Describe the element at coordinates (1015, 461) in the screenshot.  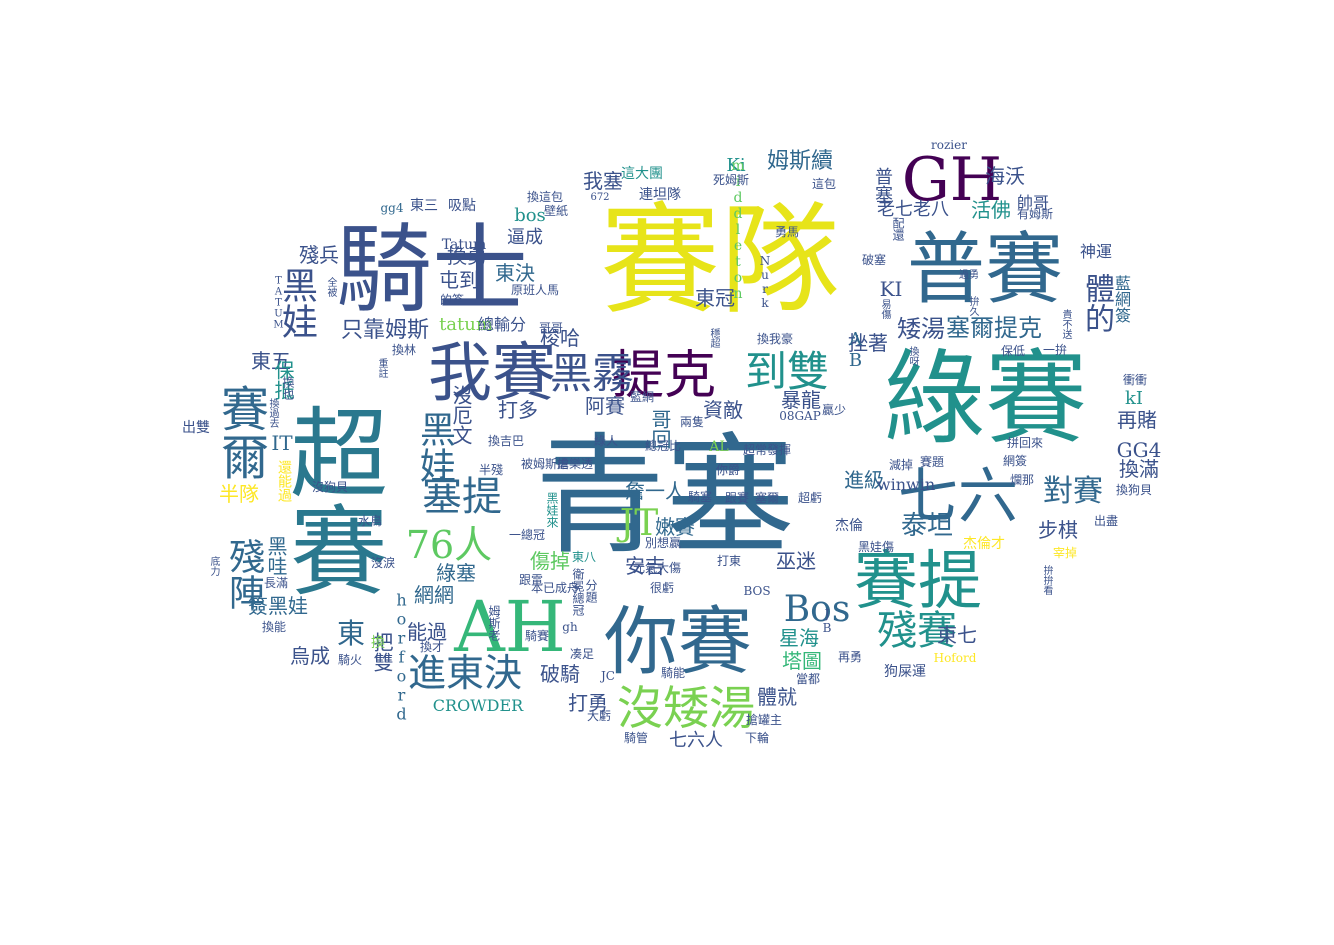
I see `cloud-word: 網簽` at that location.